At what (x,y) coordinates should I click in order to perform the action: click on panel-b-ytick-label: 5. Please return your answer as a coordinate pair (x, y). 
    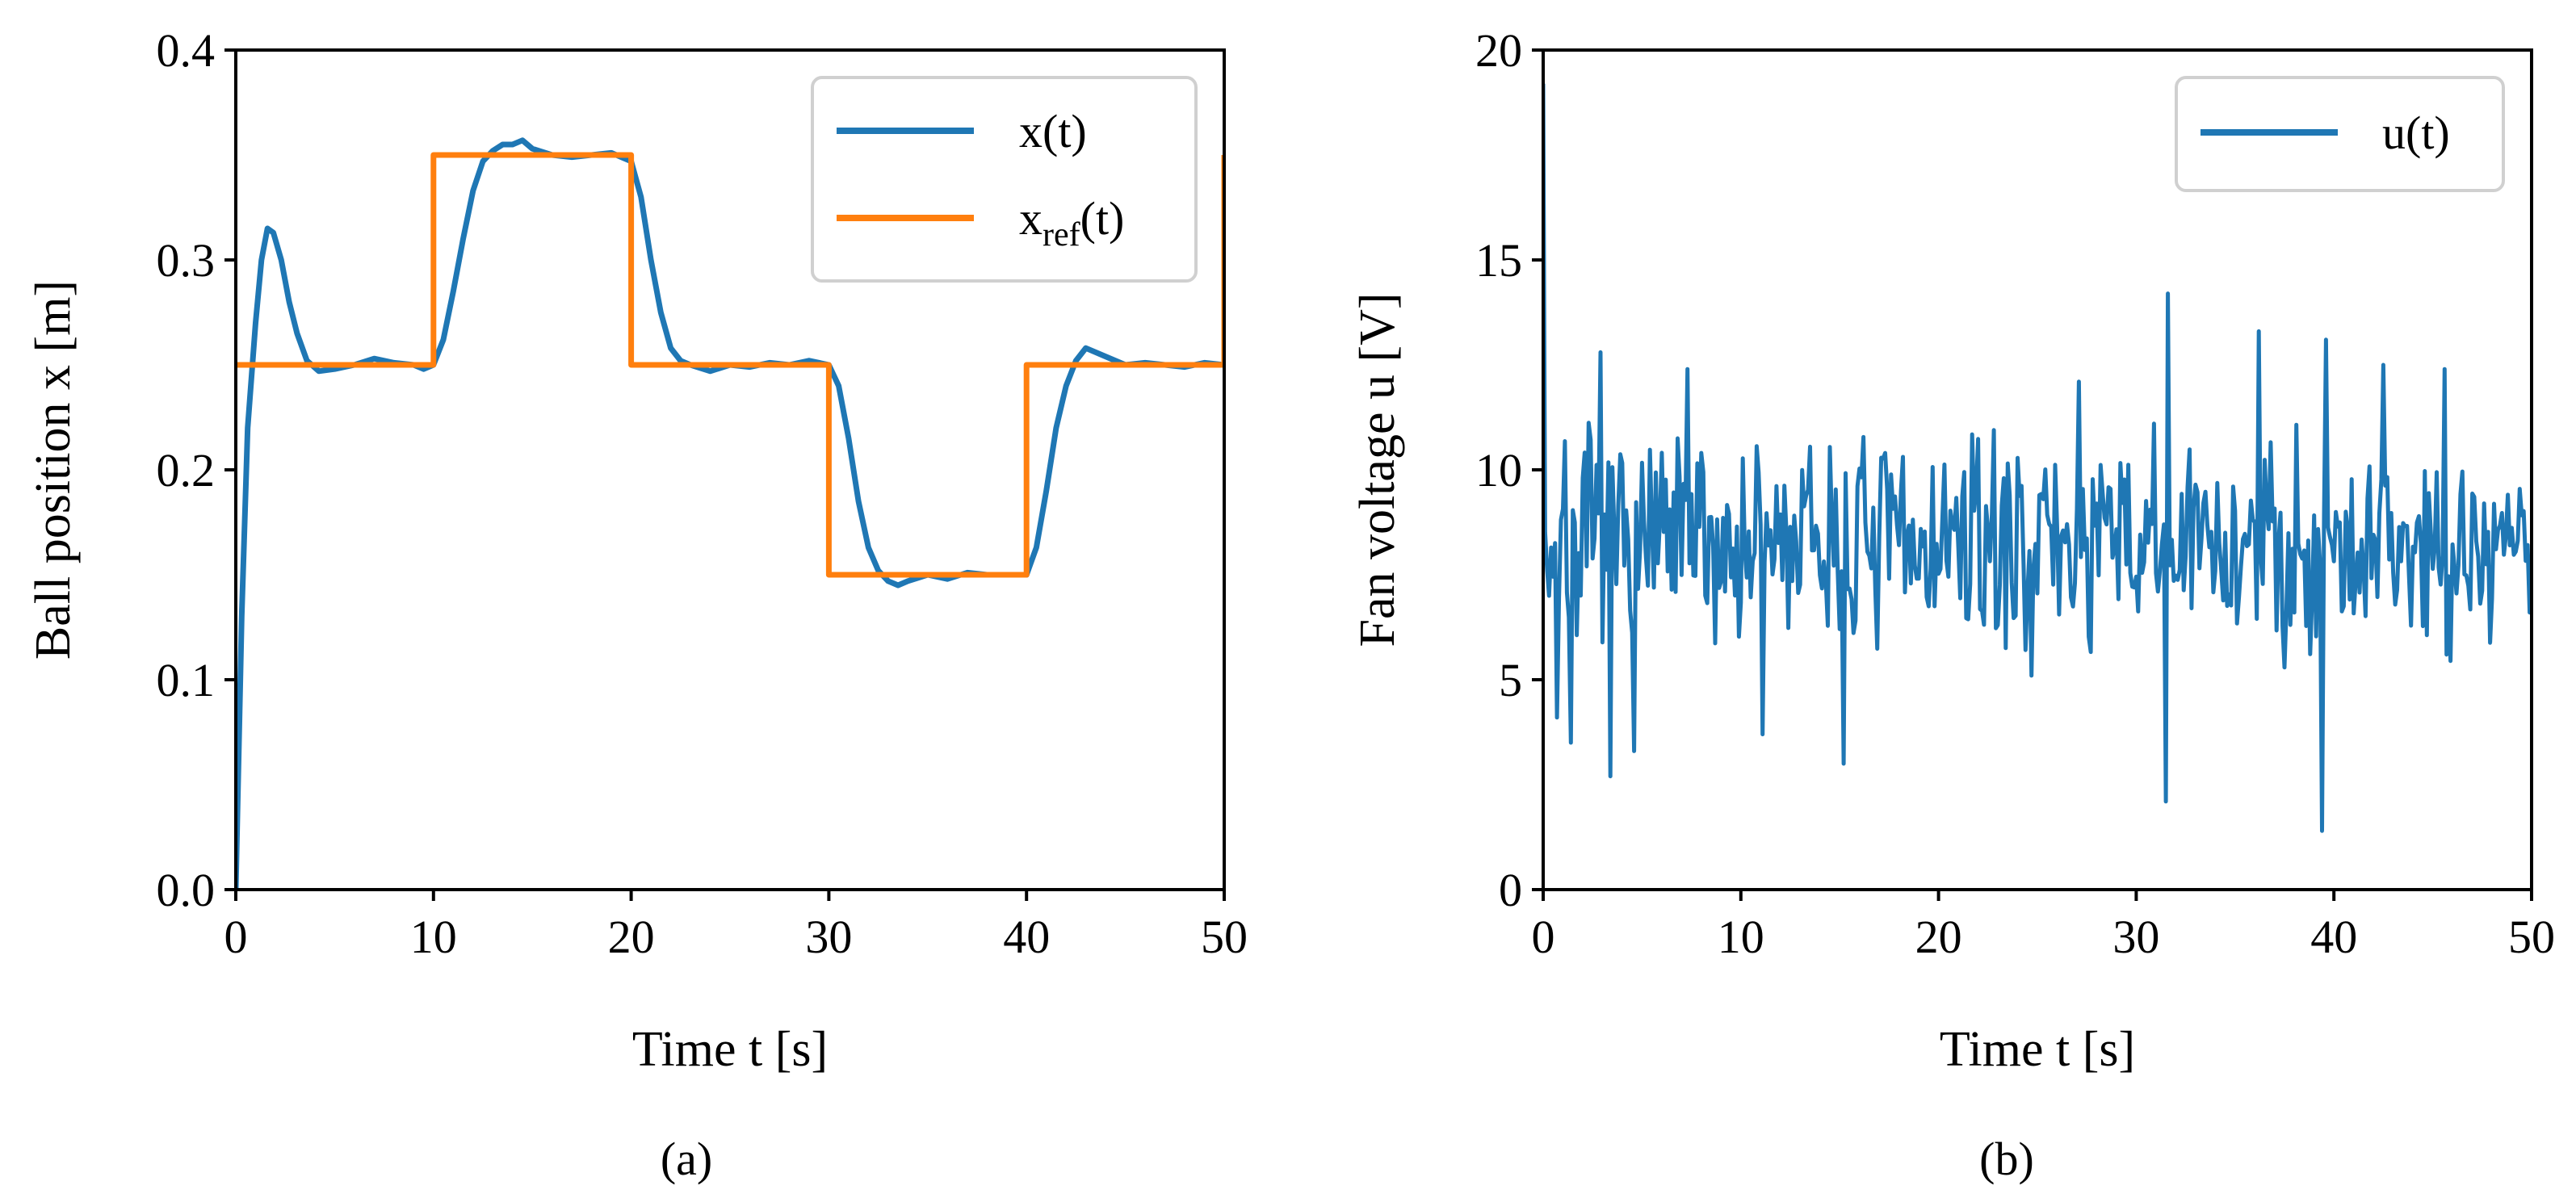
    Looking at the image, I should click on (1510, 680).